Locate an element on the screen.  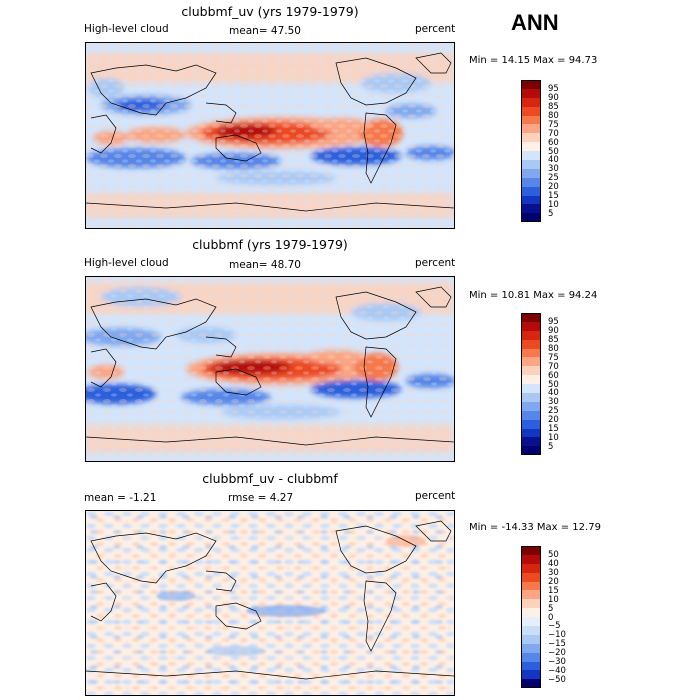
panel-1-title: clubbmf_uv (yrs 1979-1979) is located at coordinates (270, 11).